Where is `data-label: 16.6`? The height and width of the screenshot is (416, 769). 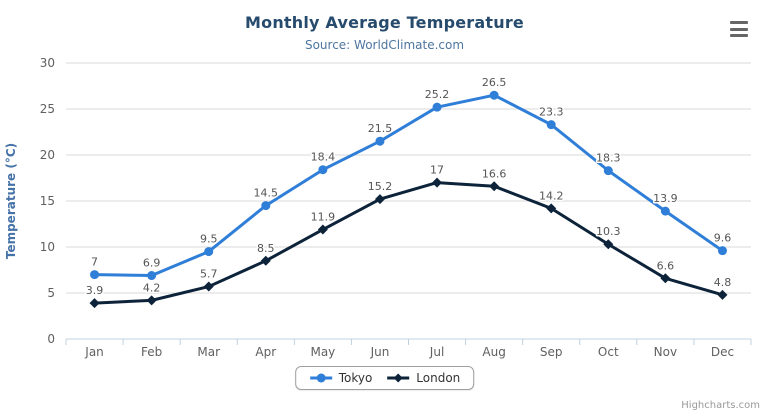 data-label: 16.6 is located at coordinates (494, 173).